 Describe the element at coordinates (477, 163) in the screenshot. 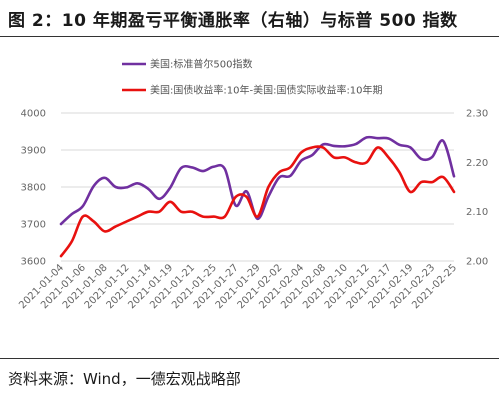

I see `y-right-tick-label: 2.20` at that location.